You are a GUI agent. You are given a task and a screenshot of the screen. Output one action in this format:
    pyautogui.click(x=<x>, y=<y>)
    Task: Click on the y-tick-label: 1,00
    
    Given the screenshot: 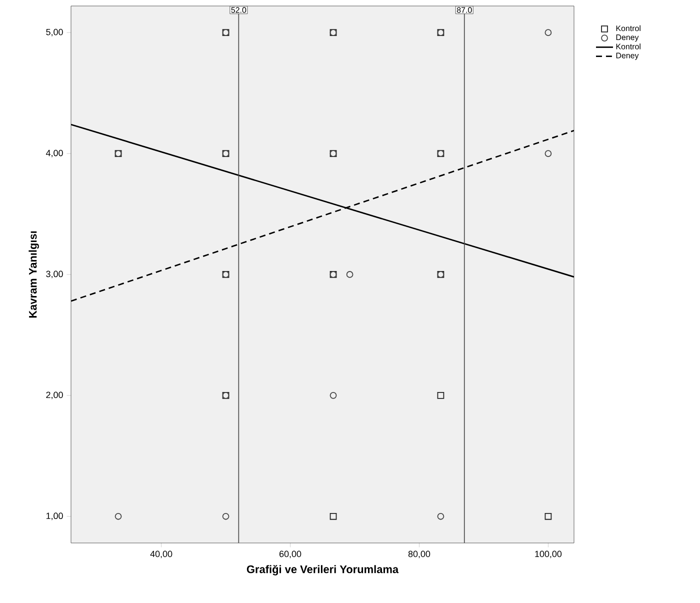 What is the action you would take?
    pyautogui.click(x=54, y=516)
    